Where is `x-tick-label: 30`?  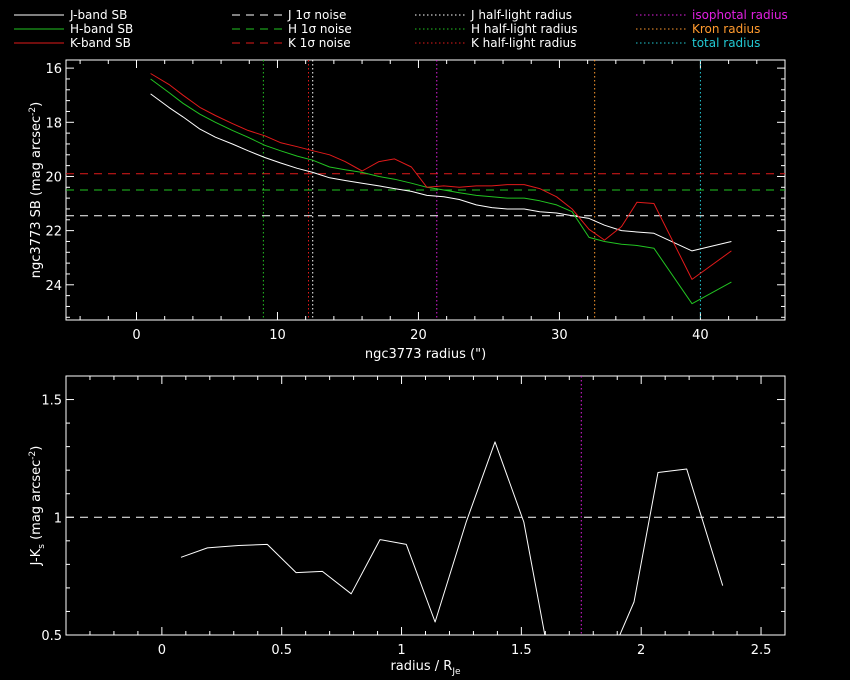 x-tick-label: 30 is located at coordinates (559, 335).